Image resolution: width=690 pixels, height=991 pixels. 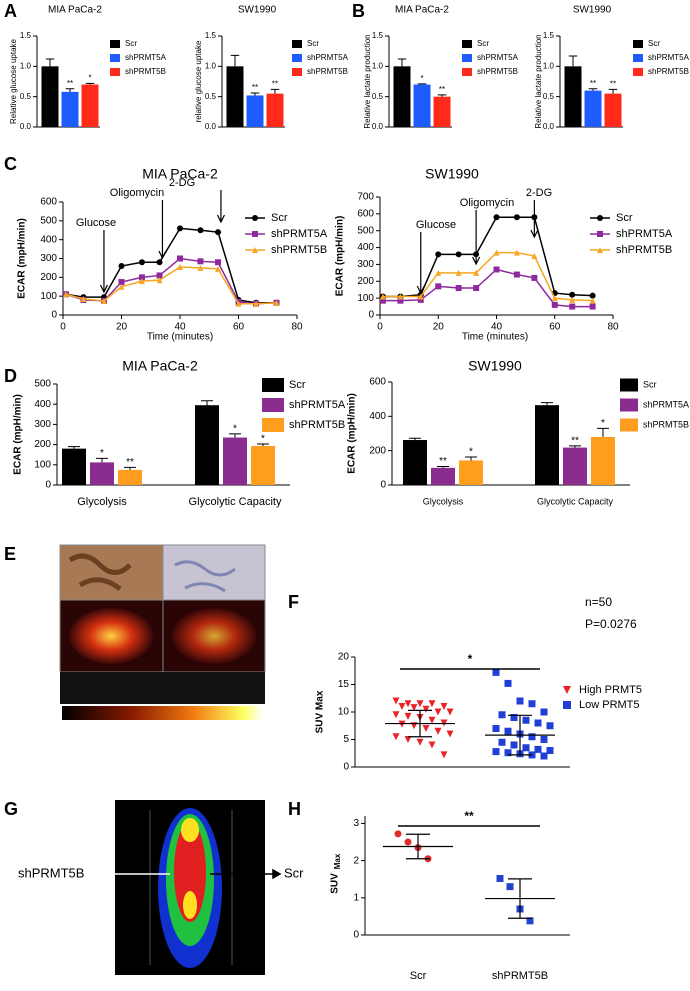 What do you see at coordinates (365, 230) in the screenshot?
I see `y-tick-label: 500` at bounding box center [365, 230].